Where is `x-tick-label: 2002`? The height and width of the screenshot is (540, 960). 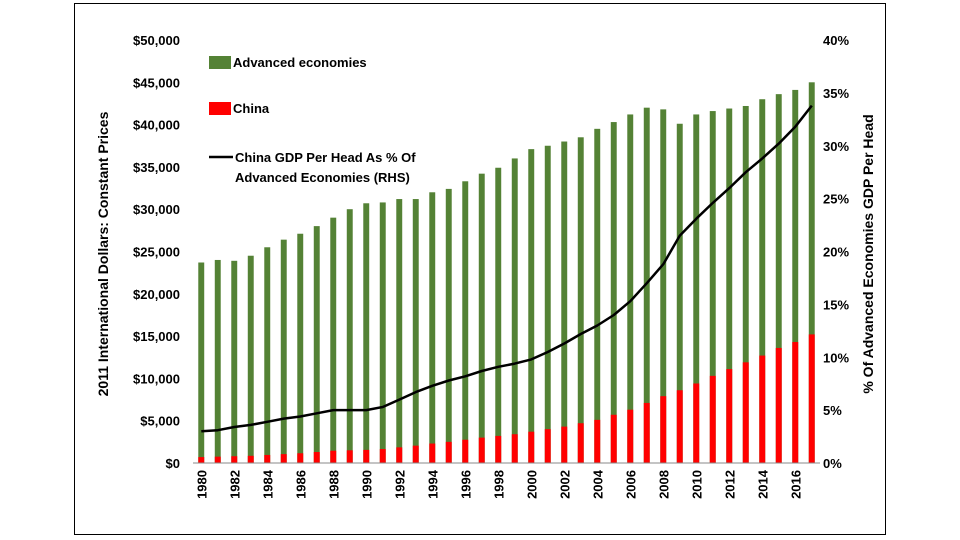 x-tick-label: 2002 is located at coordinates (564, 484).